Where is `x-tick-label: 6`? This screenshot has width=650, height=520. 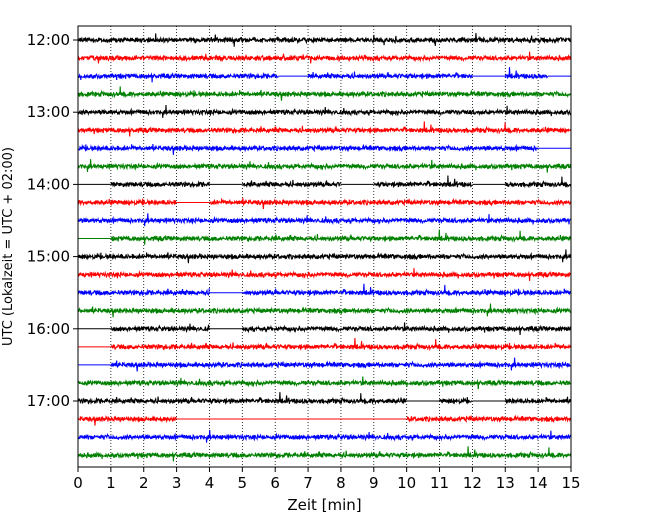
x-tick-label: 6 is located at coordinates (275, 483).